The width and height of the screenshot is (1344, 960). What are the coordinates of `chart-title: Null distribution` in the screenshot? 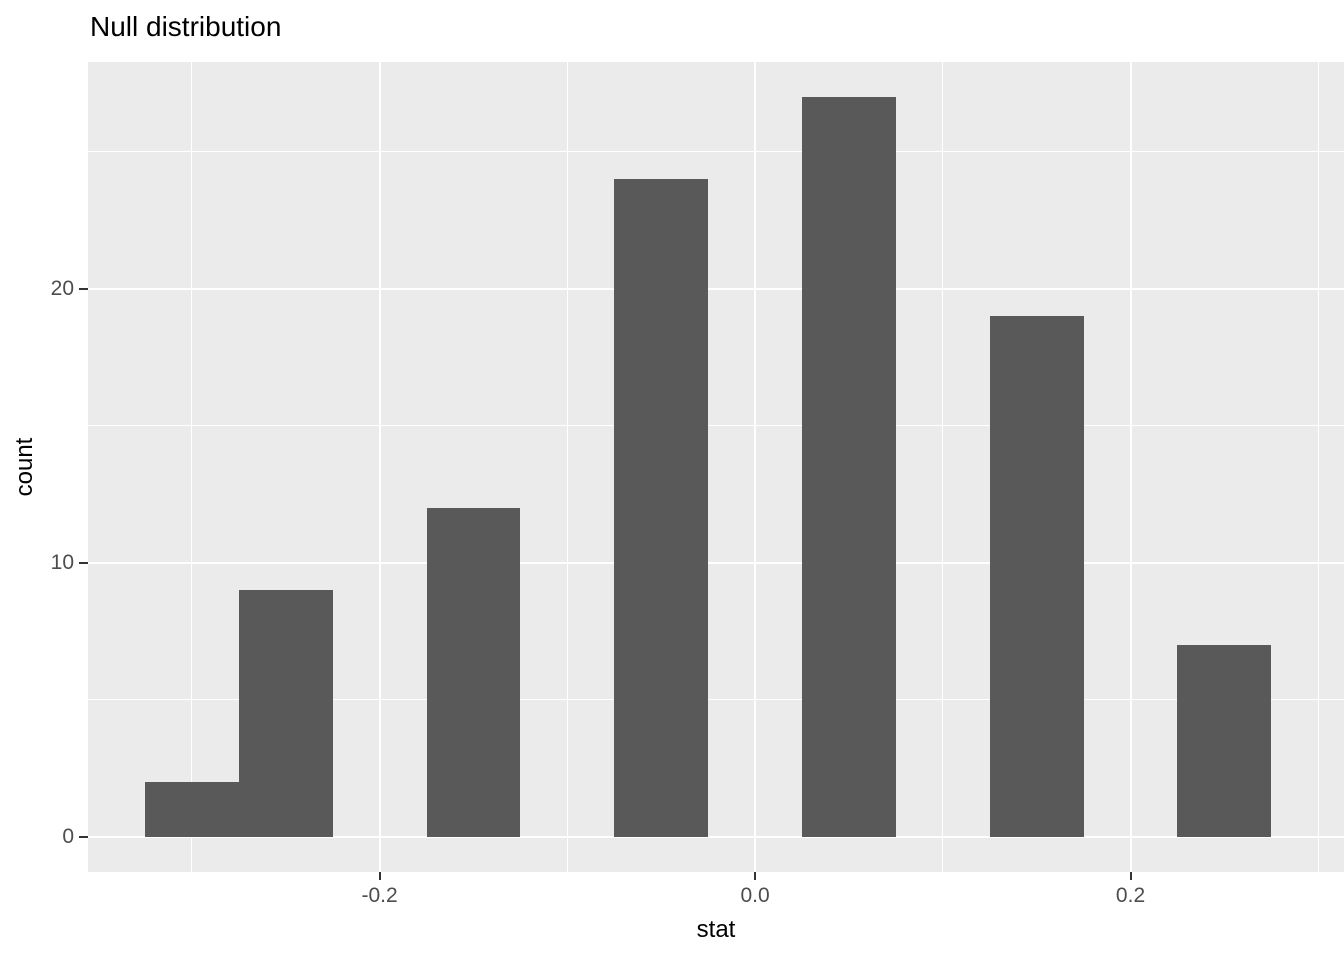 It's located at (186, 26).